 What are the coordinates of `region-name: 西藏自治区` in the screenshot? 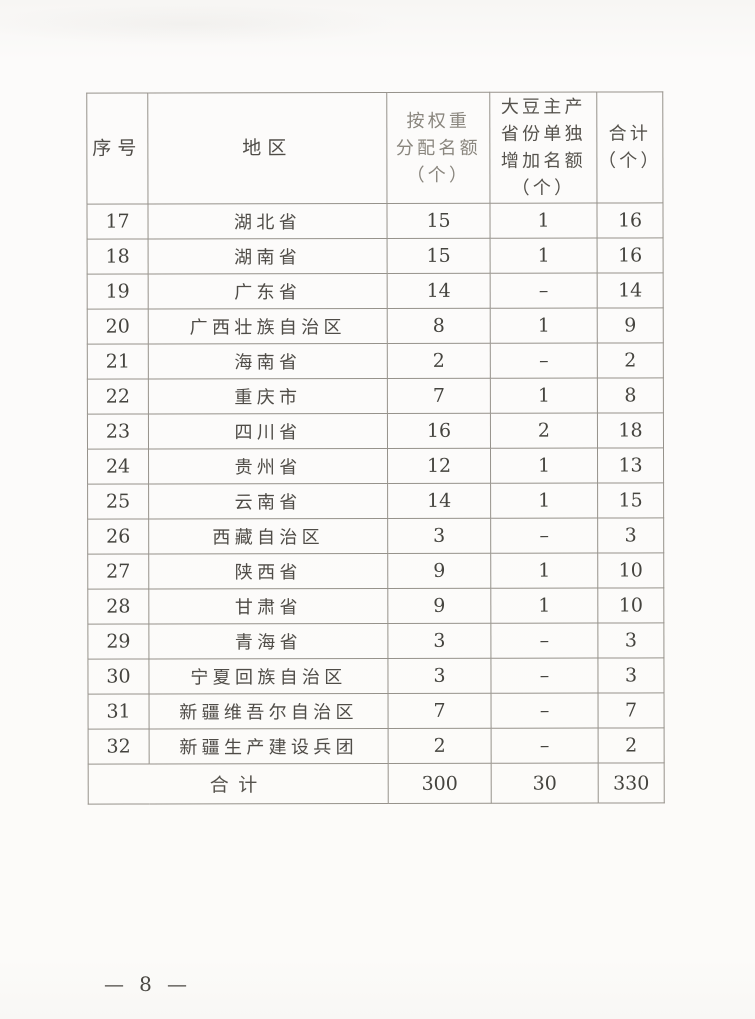 It's located at (268, 536).